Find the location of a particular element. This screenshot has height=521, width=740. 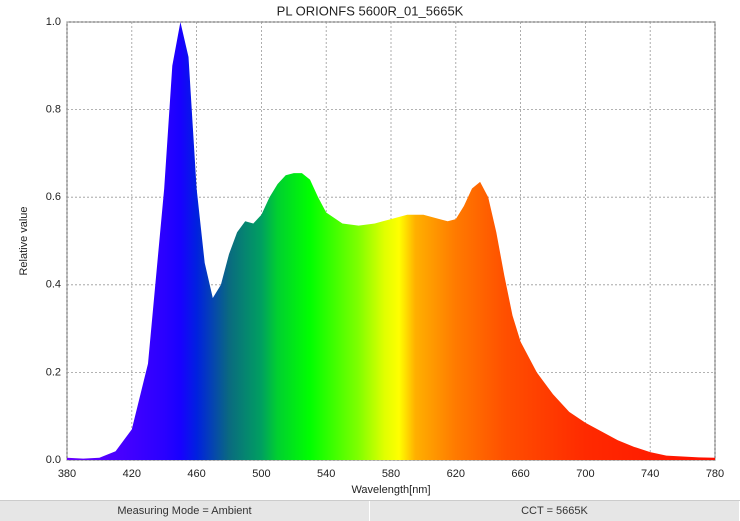

x-tick-label: 700 is located at coordinates (585, 474).